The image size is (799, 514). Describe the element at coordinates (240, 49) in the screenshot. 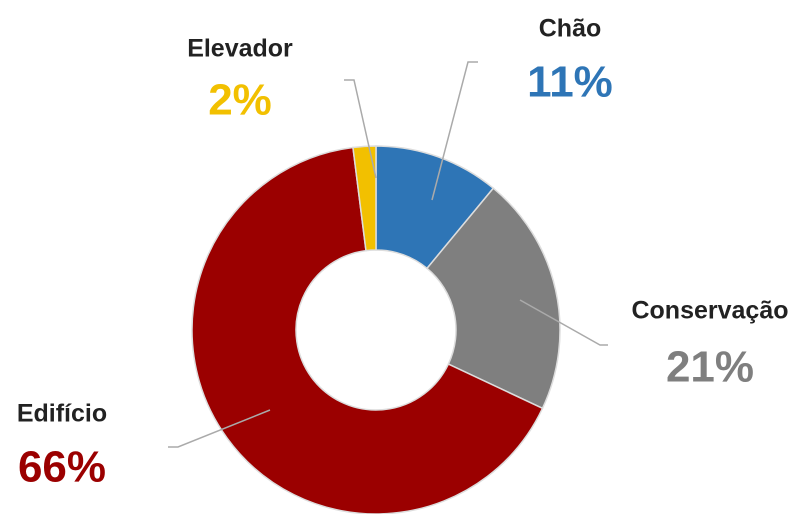

I see `slice-name: Elevador` at that location.